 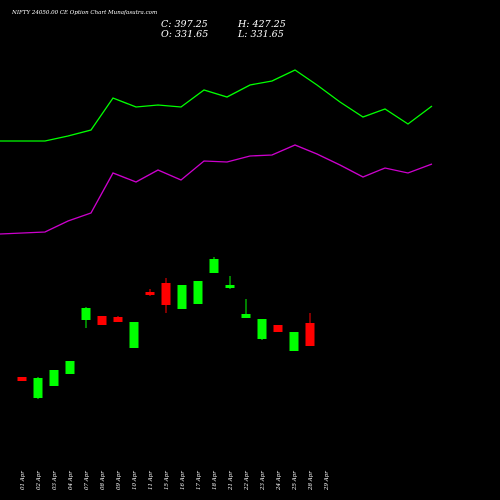 I want to click on x-tick-label: 16 Apr, so click(x=183, y=480).